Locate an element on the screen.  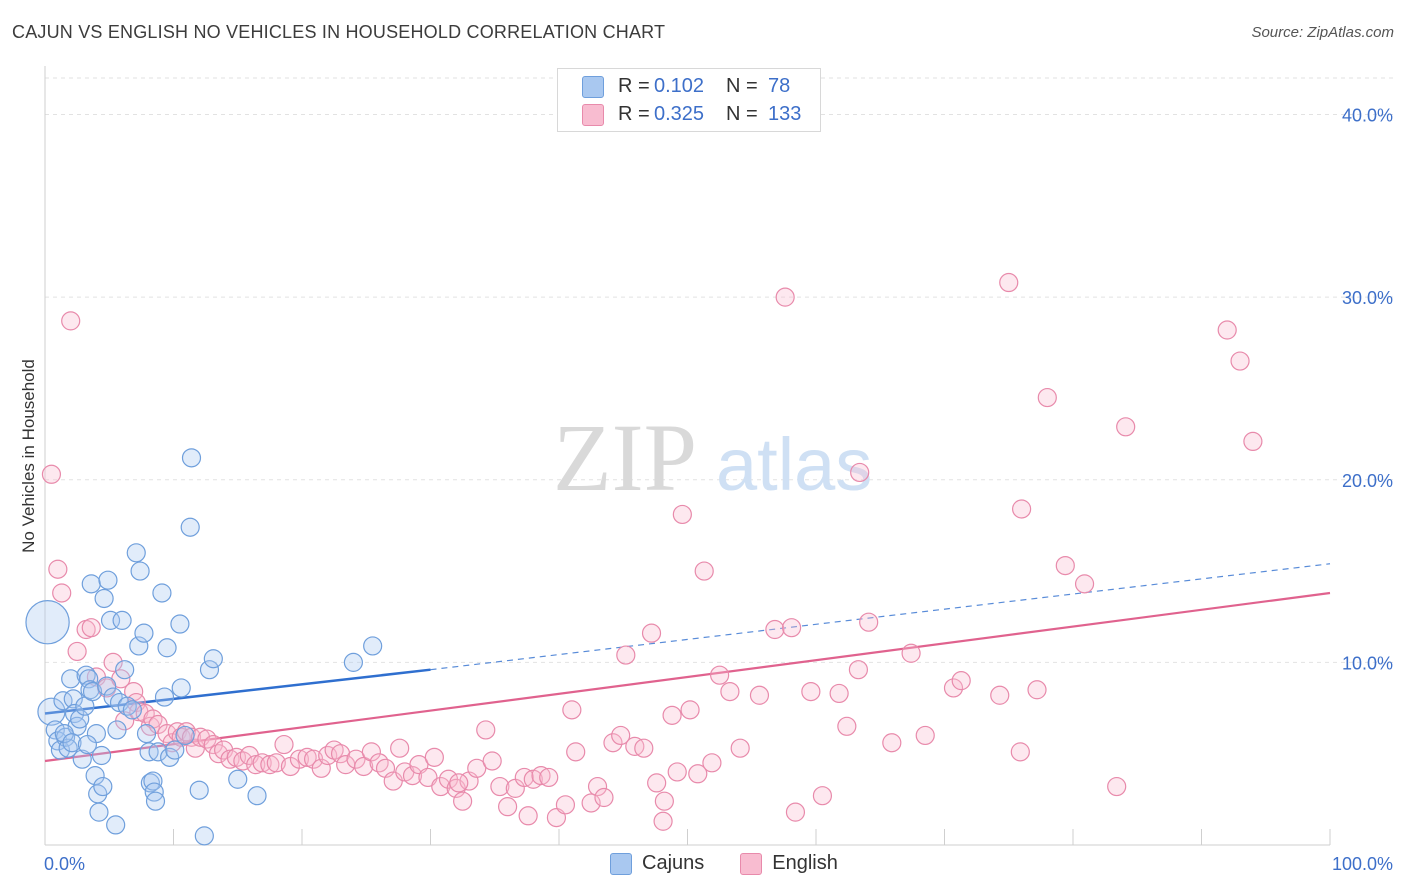
english-swatch is located at coordinates (593, 114).